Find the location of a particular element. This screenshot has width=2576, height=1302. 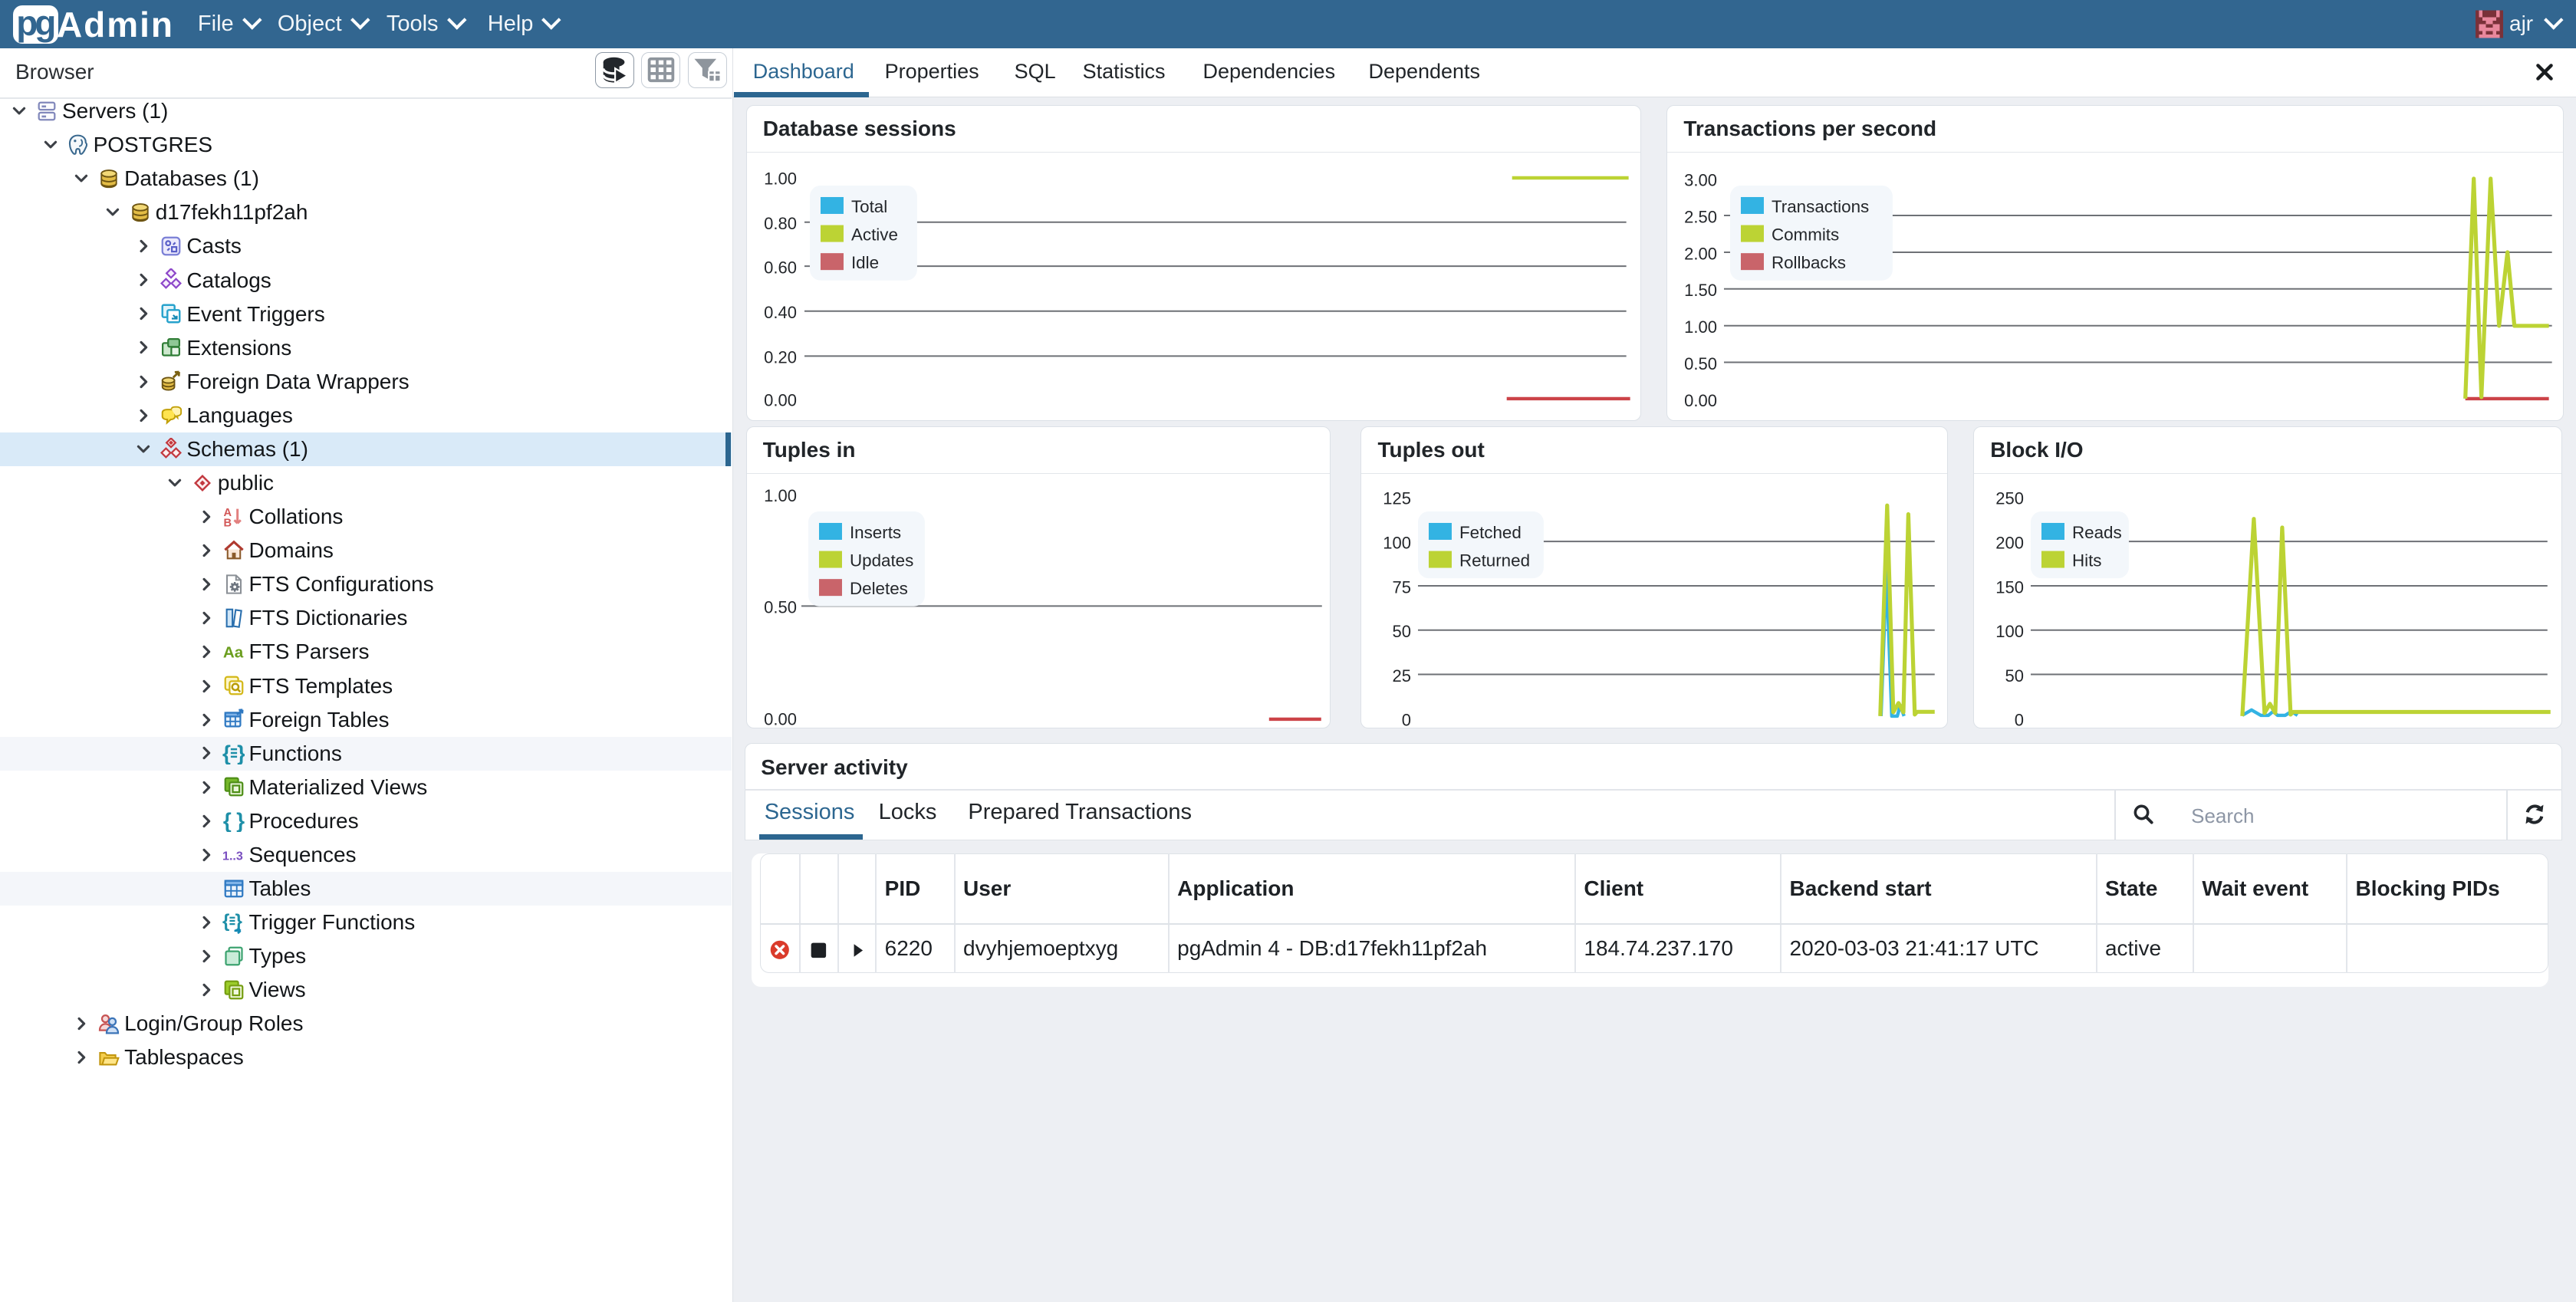

svg-text: 0.80 is located at coordinates (780, 224).